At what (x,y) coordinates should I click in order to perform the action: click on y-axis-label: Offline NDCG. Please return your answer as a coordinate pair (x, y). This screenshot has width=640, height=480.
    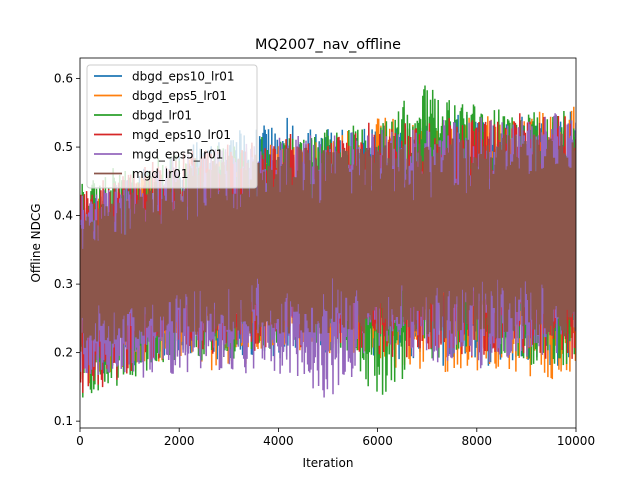
    Looking at the image, I should click on (36, 242).